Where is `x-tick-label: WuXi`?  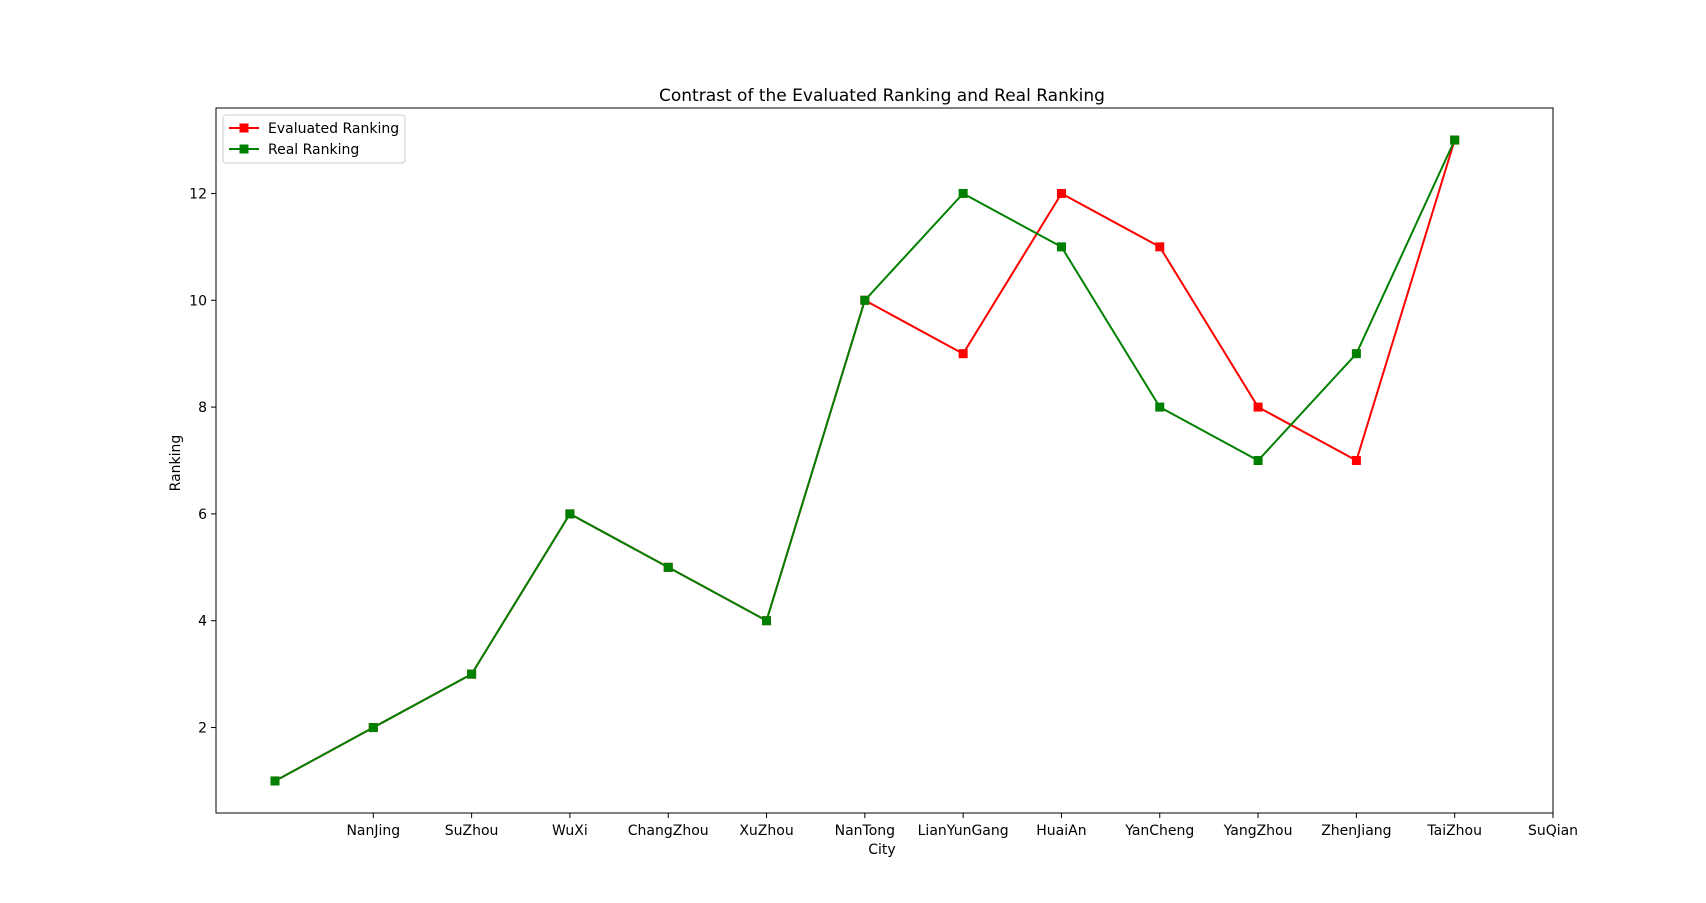
x-tick-label: WuXi is located at coordinates (570, 831).